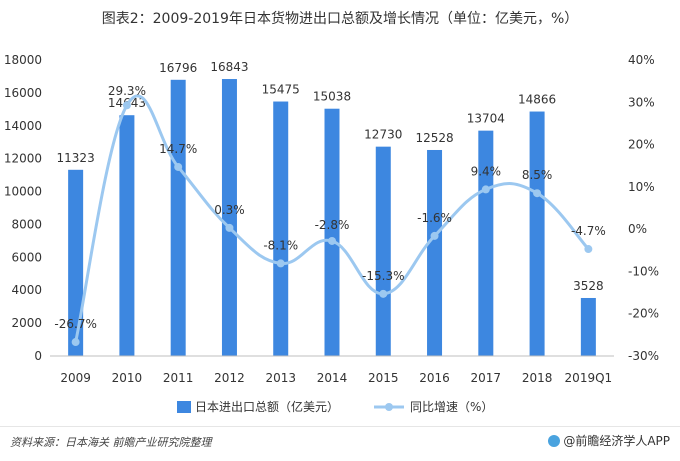  Describe the element at coordinates (486, 119) in the screenshot. I see `bar-value-label: 13704` at that location.